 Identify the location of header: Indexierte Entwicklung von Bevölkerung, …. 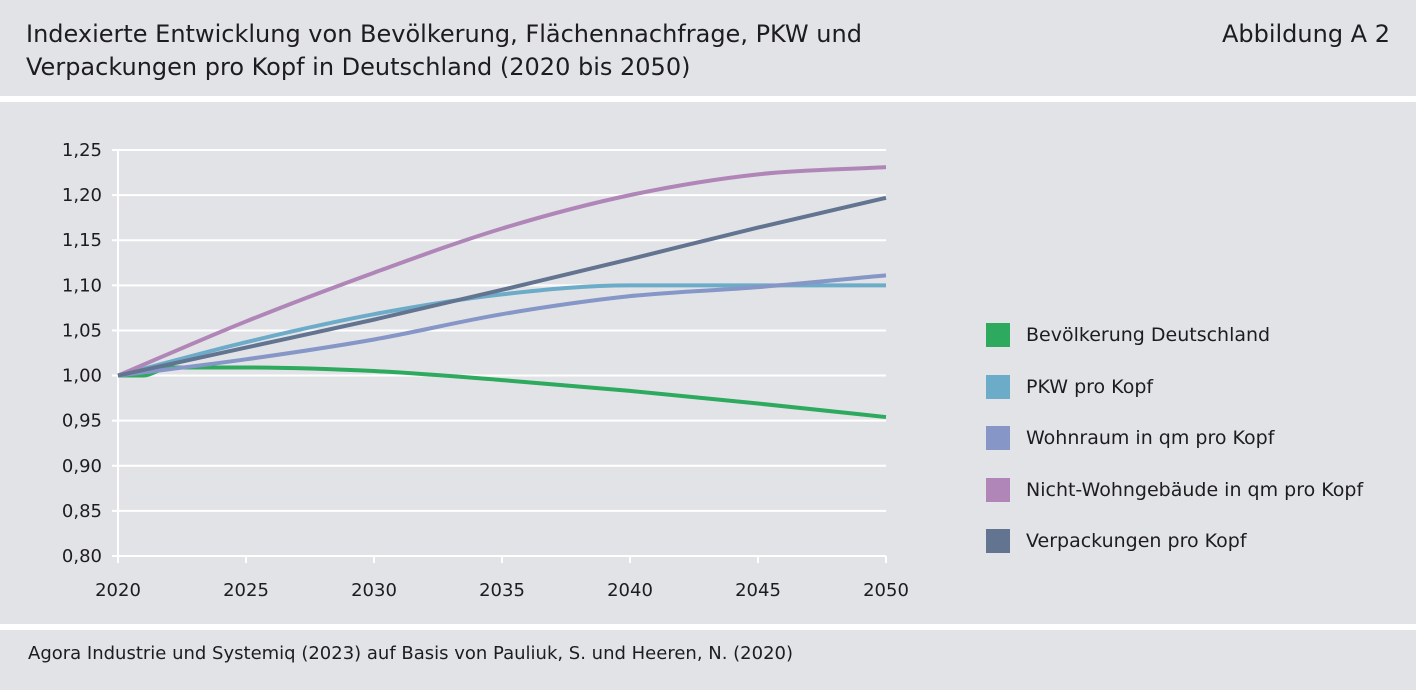
(708, 48).